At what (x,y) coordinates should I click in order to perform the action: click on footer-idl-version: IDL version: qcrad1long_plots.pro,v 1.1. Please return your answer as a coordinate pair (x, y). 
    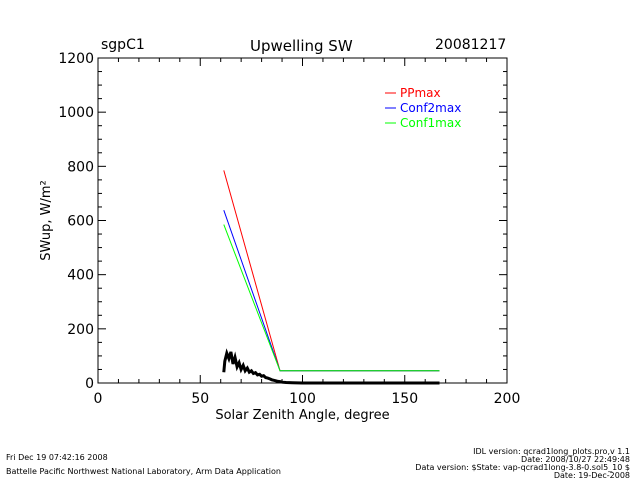
    Looking at the image, I should click on (551, 451).